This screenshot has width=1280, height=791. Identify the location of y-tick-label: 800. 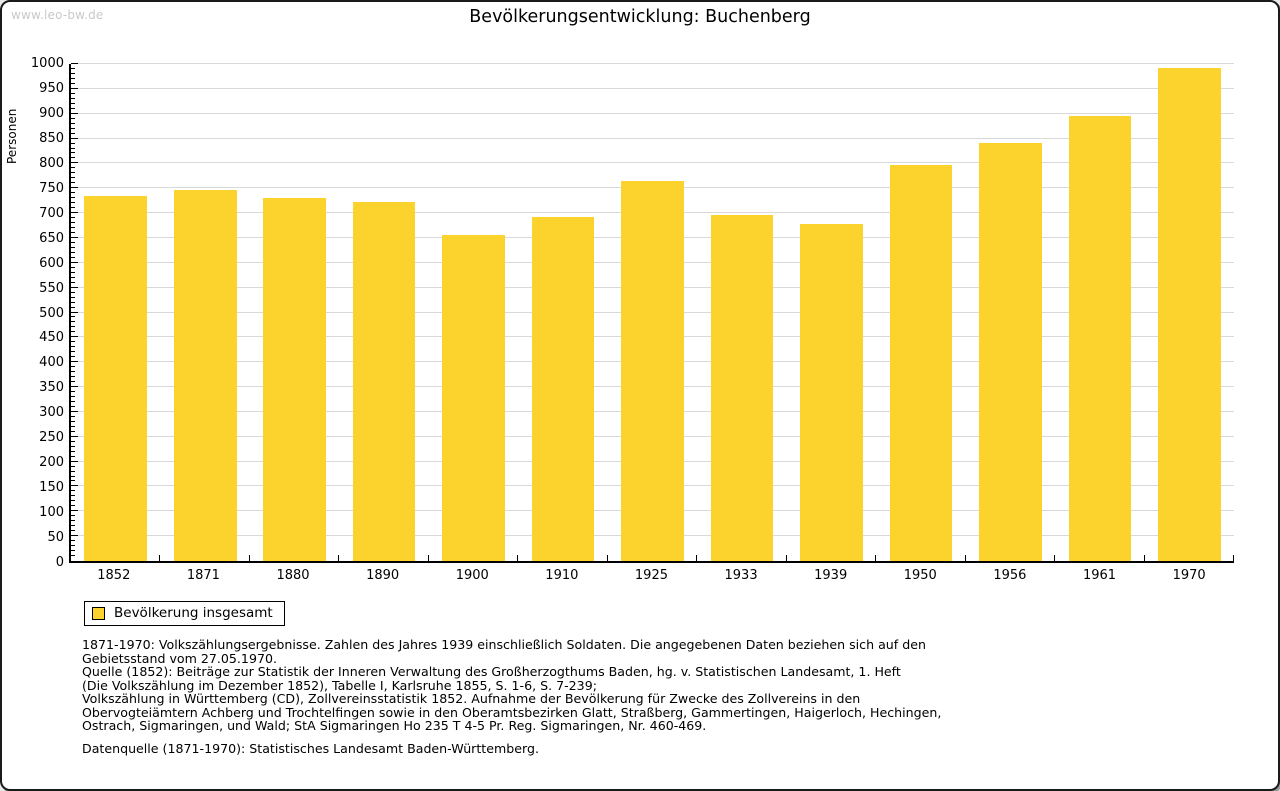
(51, 163).